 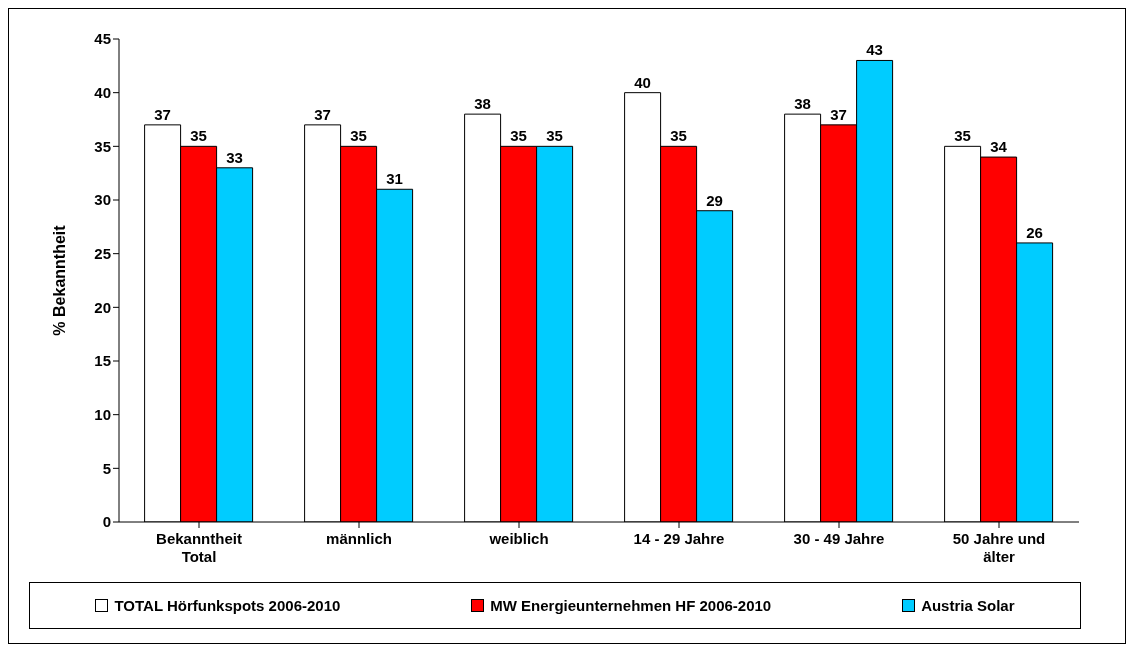 What do you see at coordinates (102, 39) in the screenshot?
I see `y-tick-label: 45` at bounding box center [102, 39].